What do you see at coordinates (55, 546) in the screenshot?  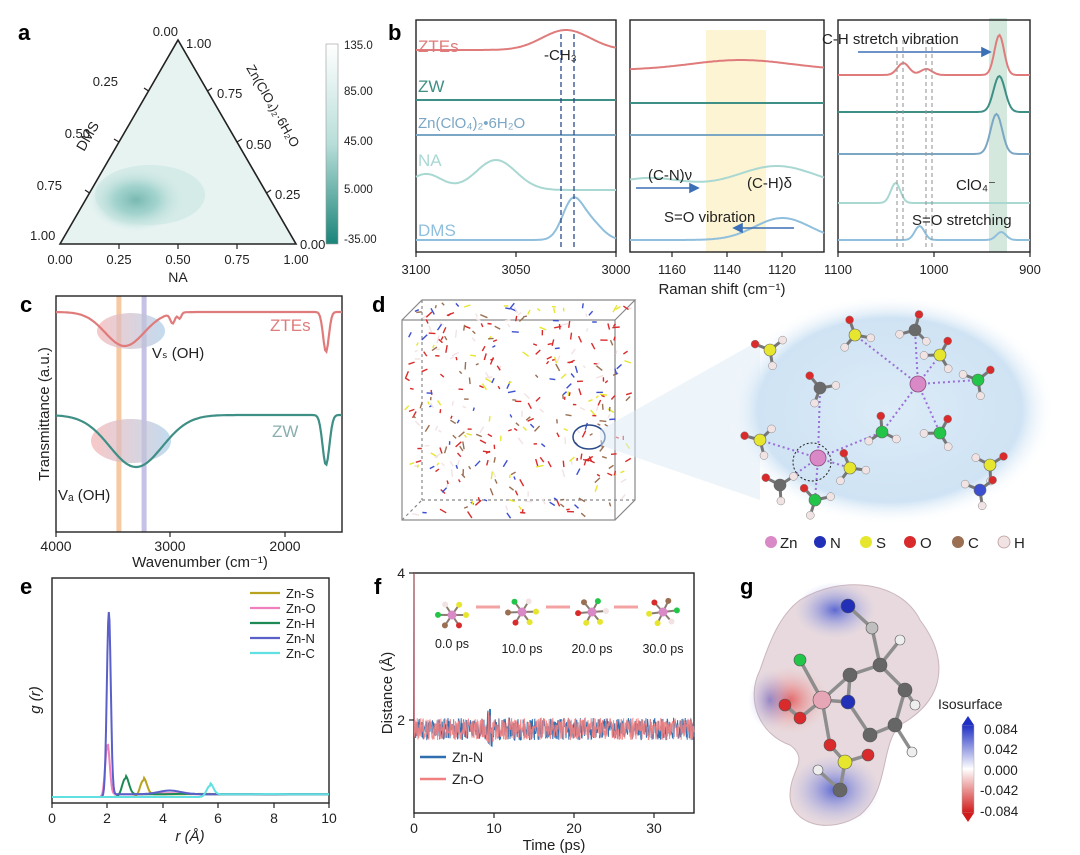 I see `ftir-tick: 4000` at bounding box center [55, 546].